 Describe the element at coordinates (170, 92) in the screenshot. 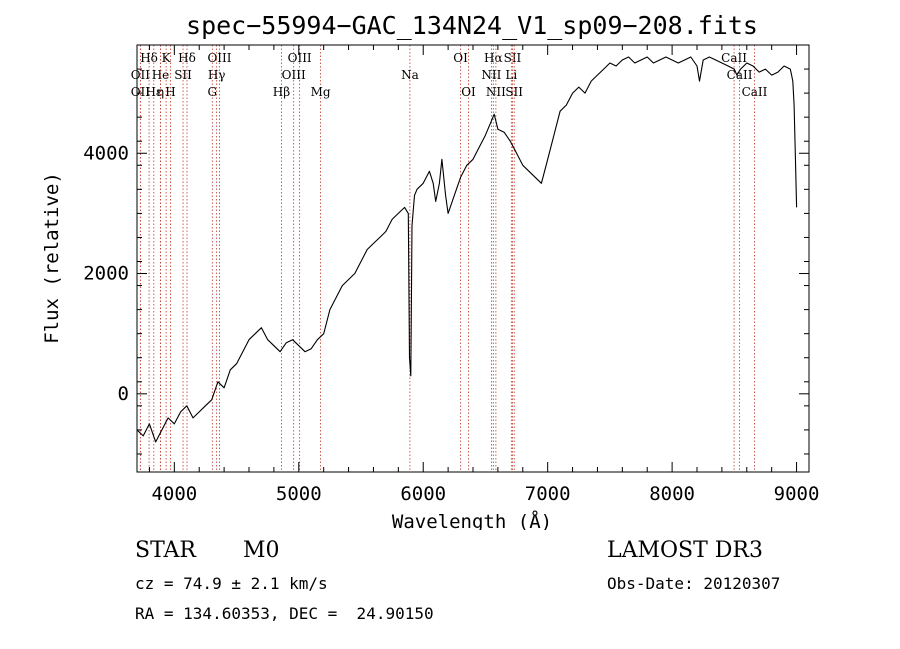

I see `spectral-line-label: H` at that location.